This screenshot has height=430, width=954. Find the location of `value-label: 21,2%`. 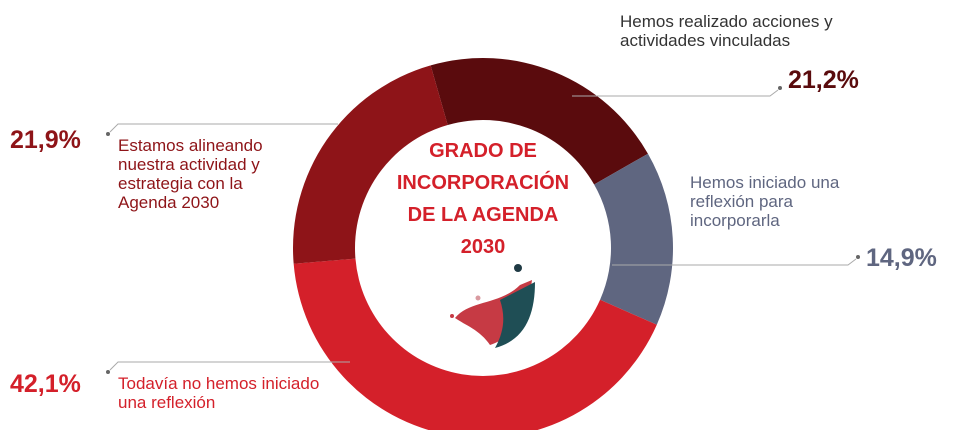

value-label: 21,2% is located at coordinates (823, 80).